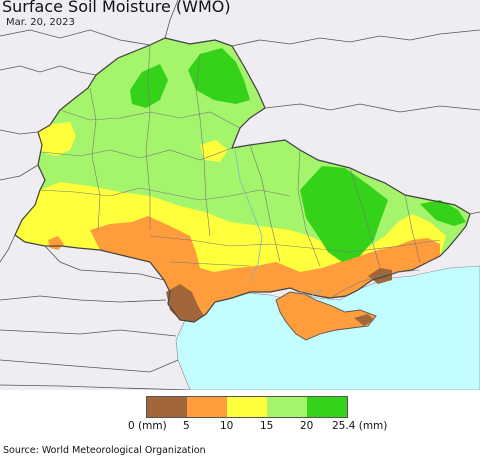  I want to click on legend-label-15: 15, so click(267, 426).